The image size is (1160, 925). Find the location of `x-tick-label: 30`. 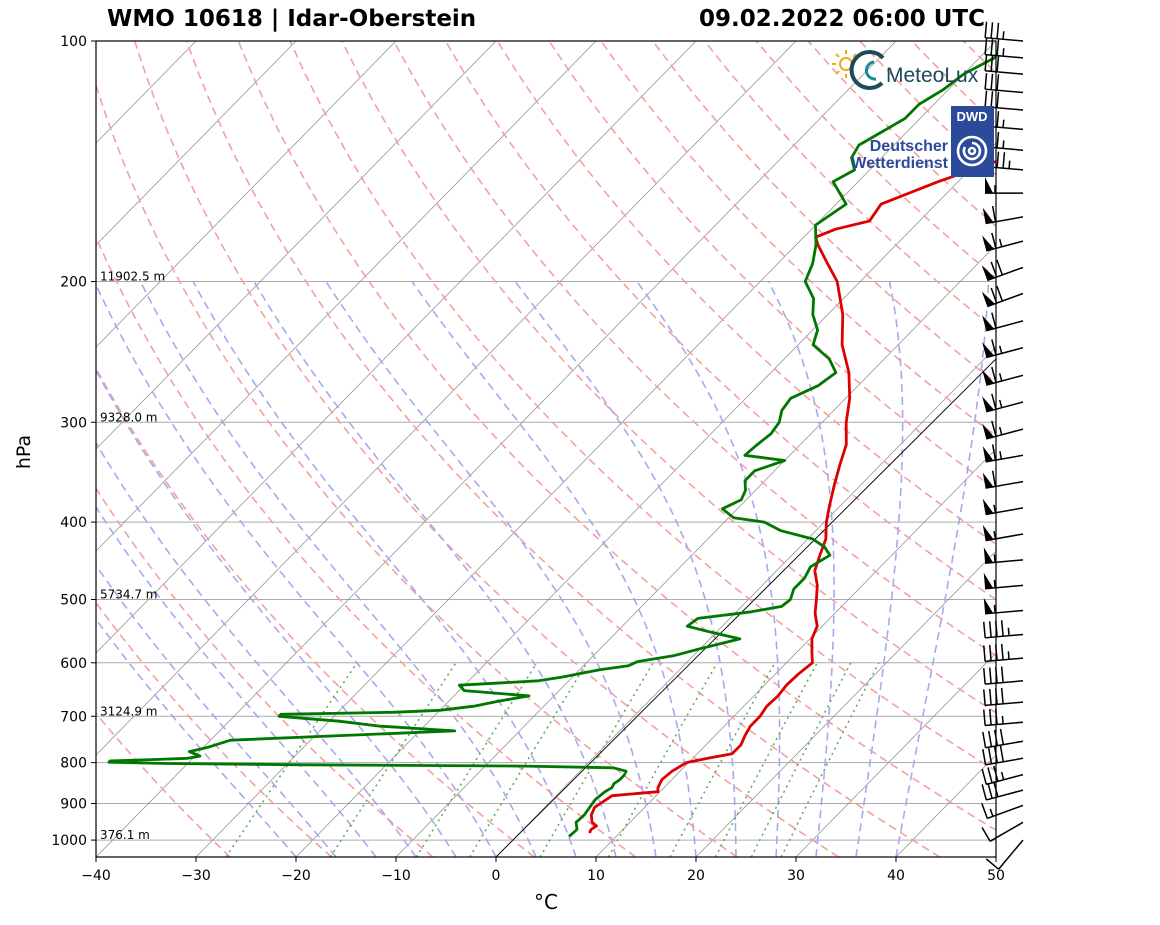

x-tick-label: 30 is located at coordinates (796, 876).